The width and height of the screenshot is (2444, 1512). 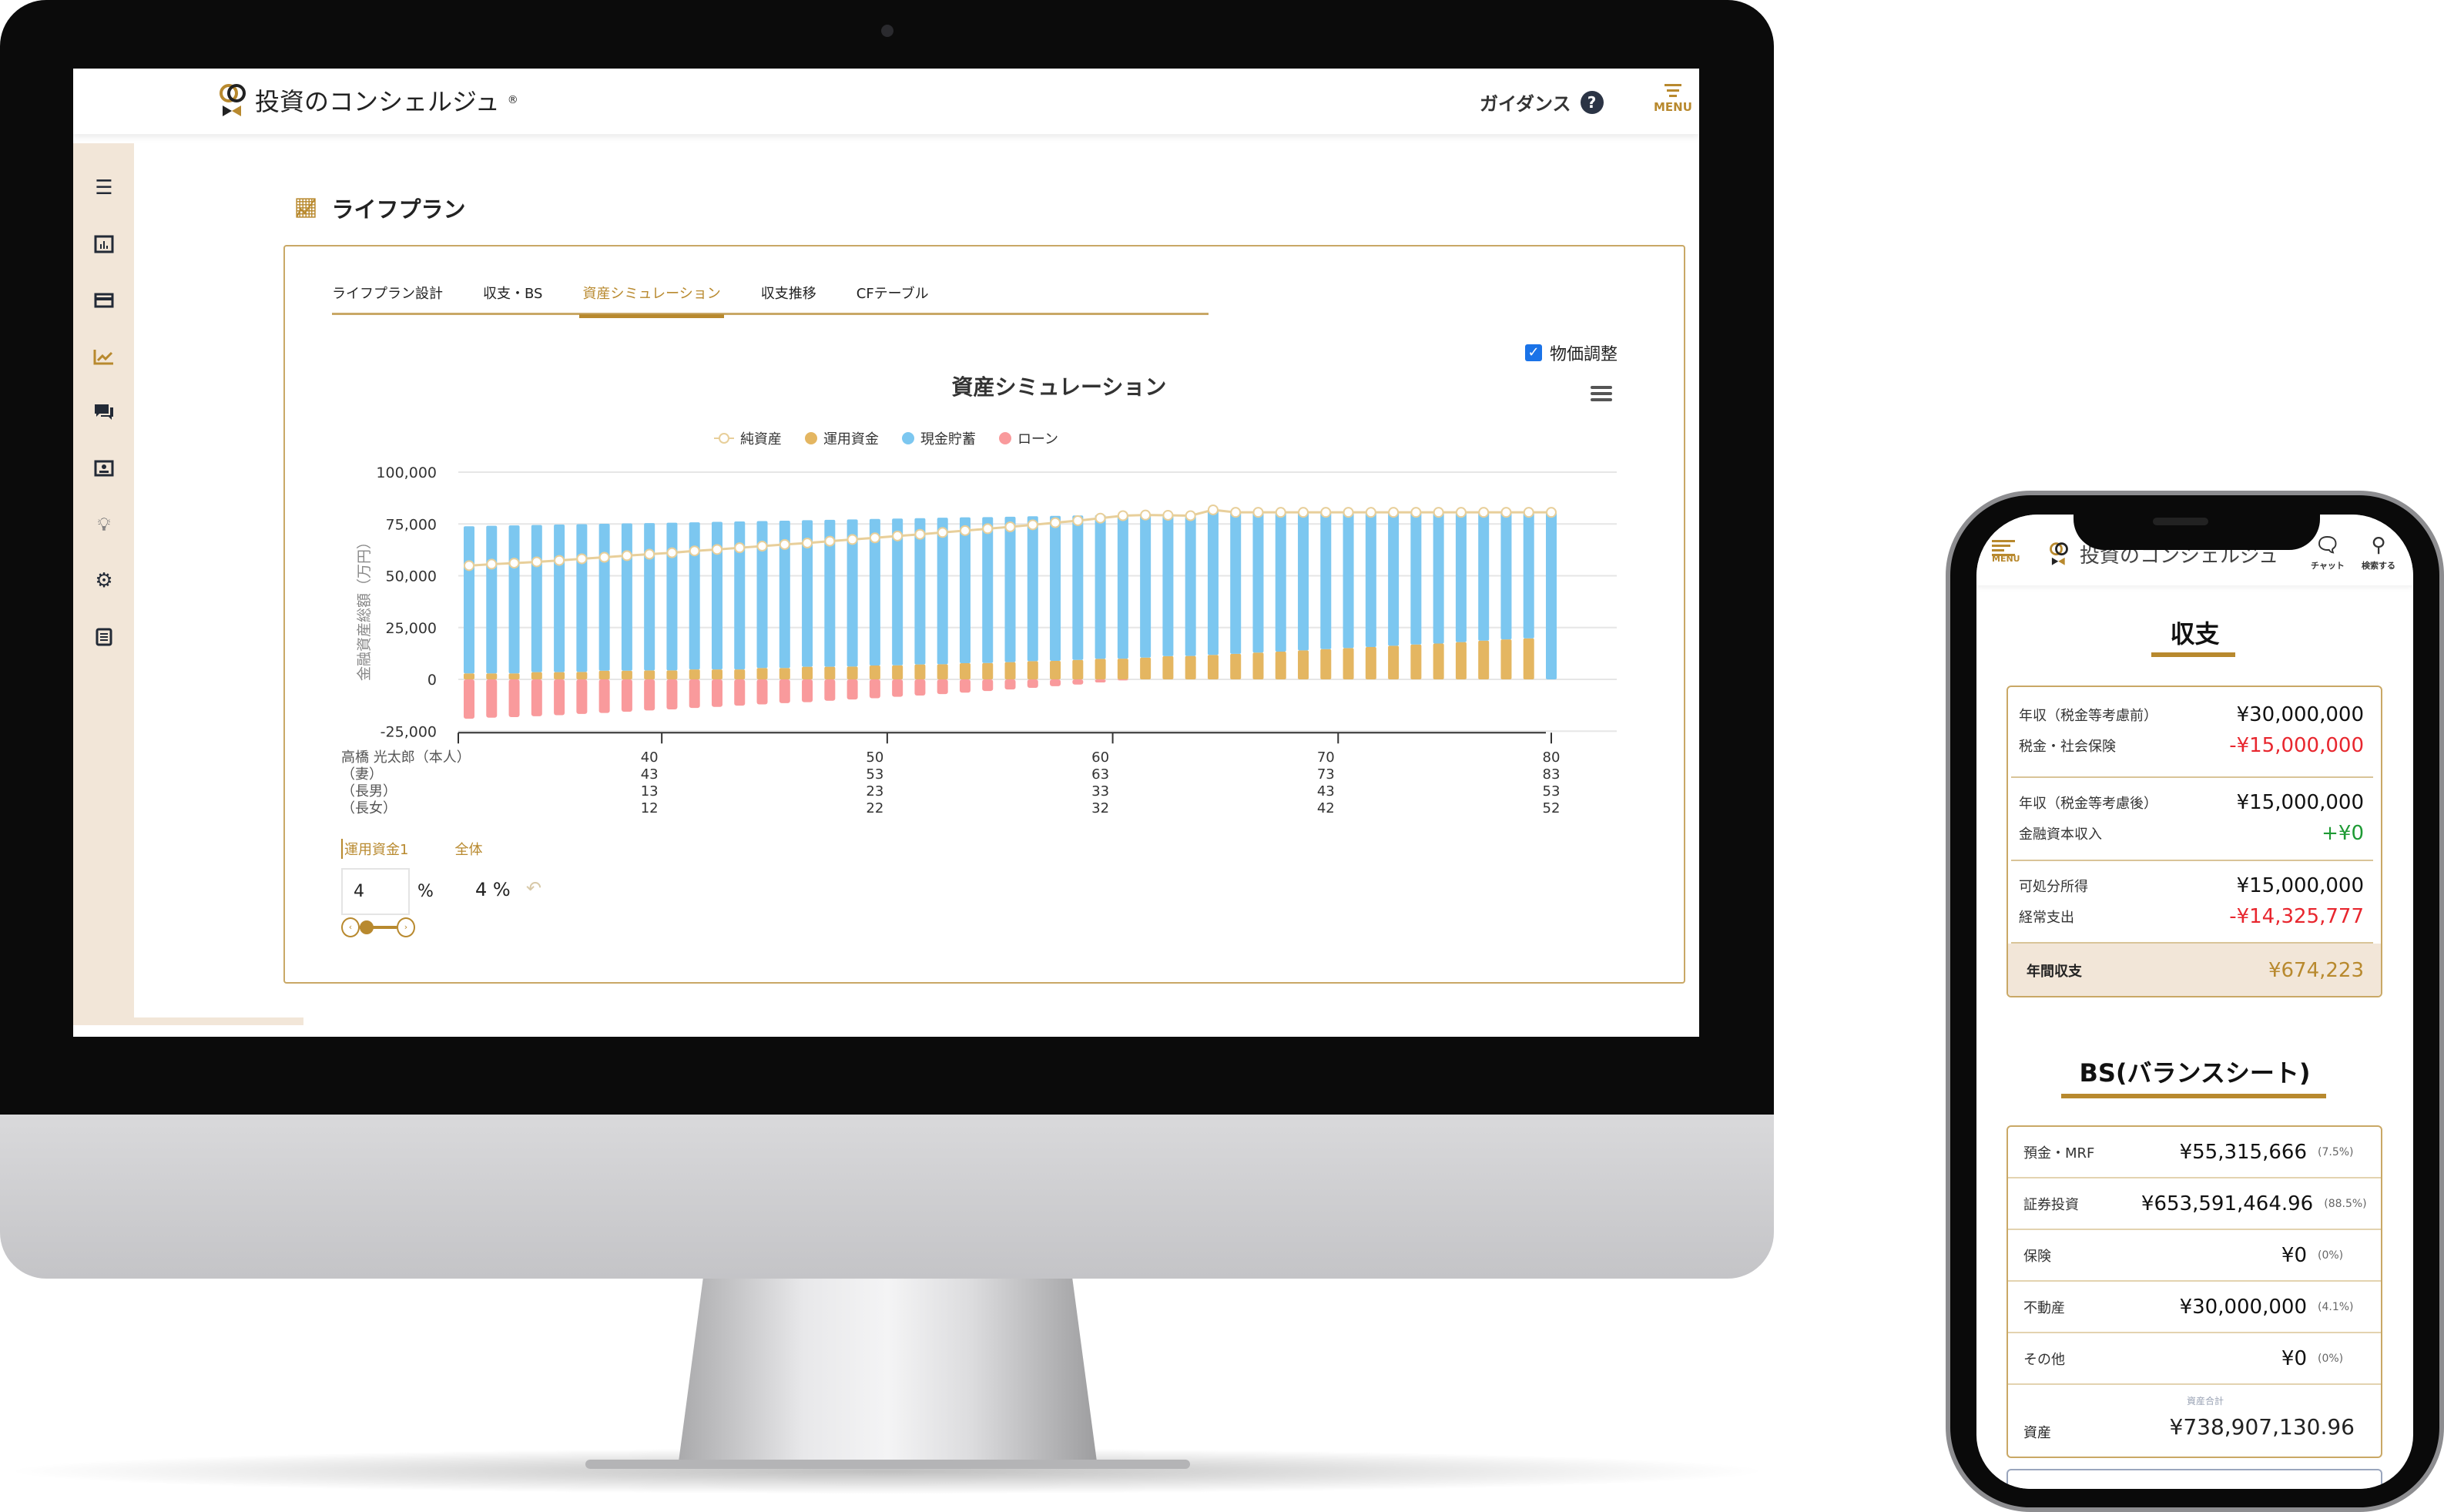 What do you see at coordinates (104, 356) in the screenshot?
I see `line-chart-icon` at bounding box center [104, 356].